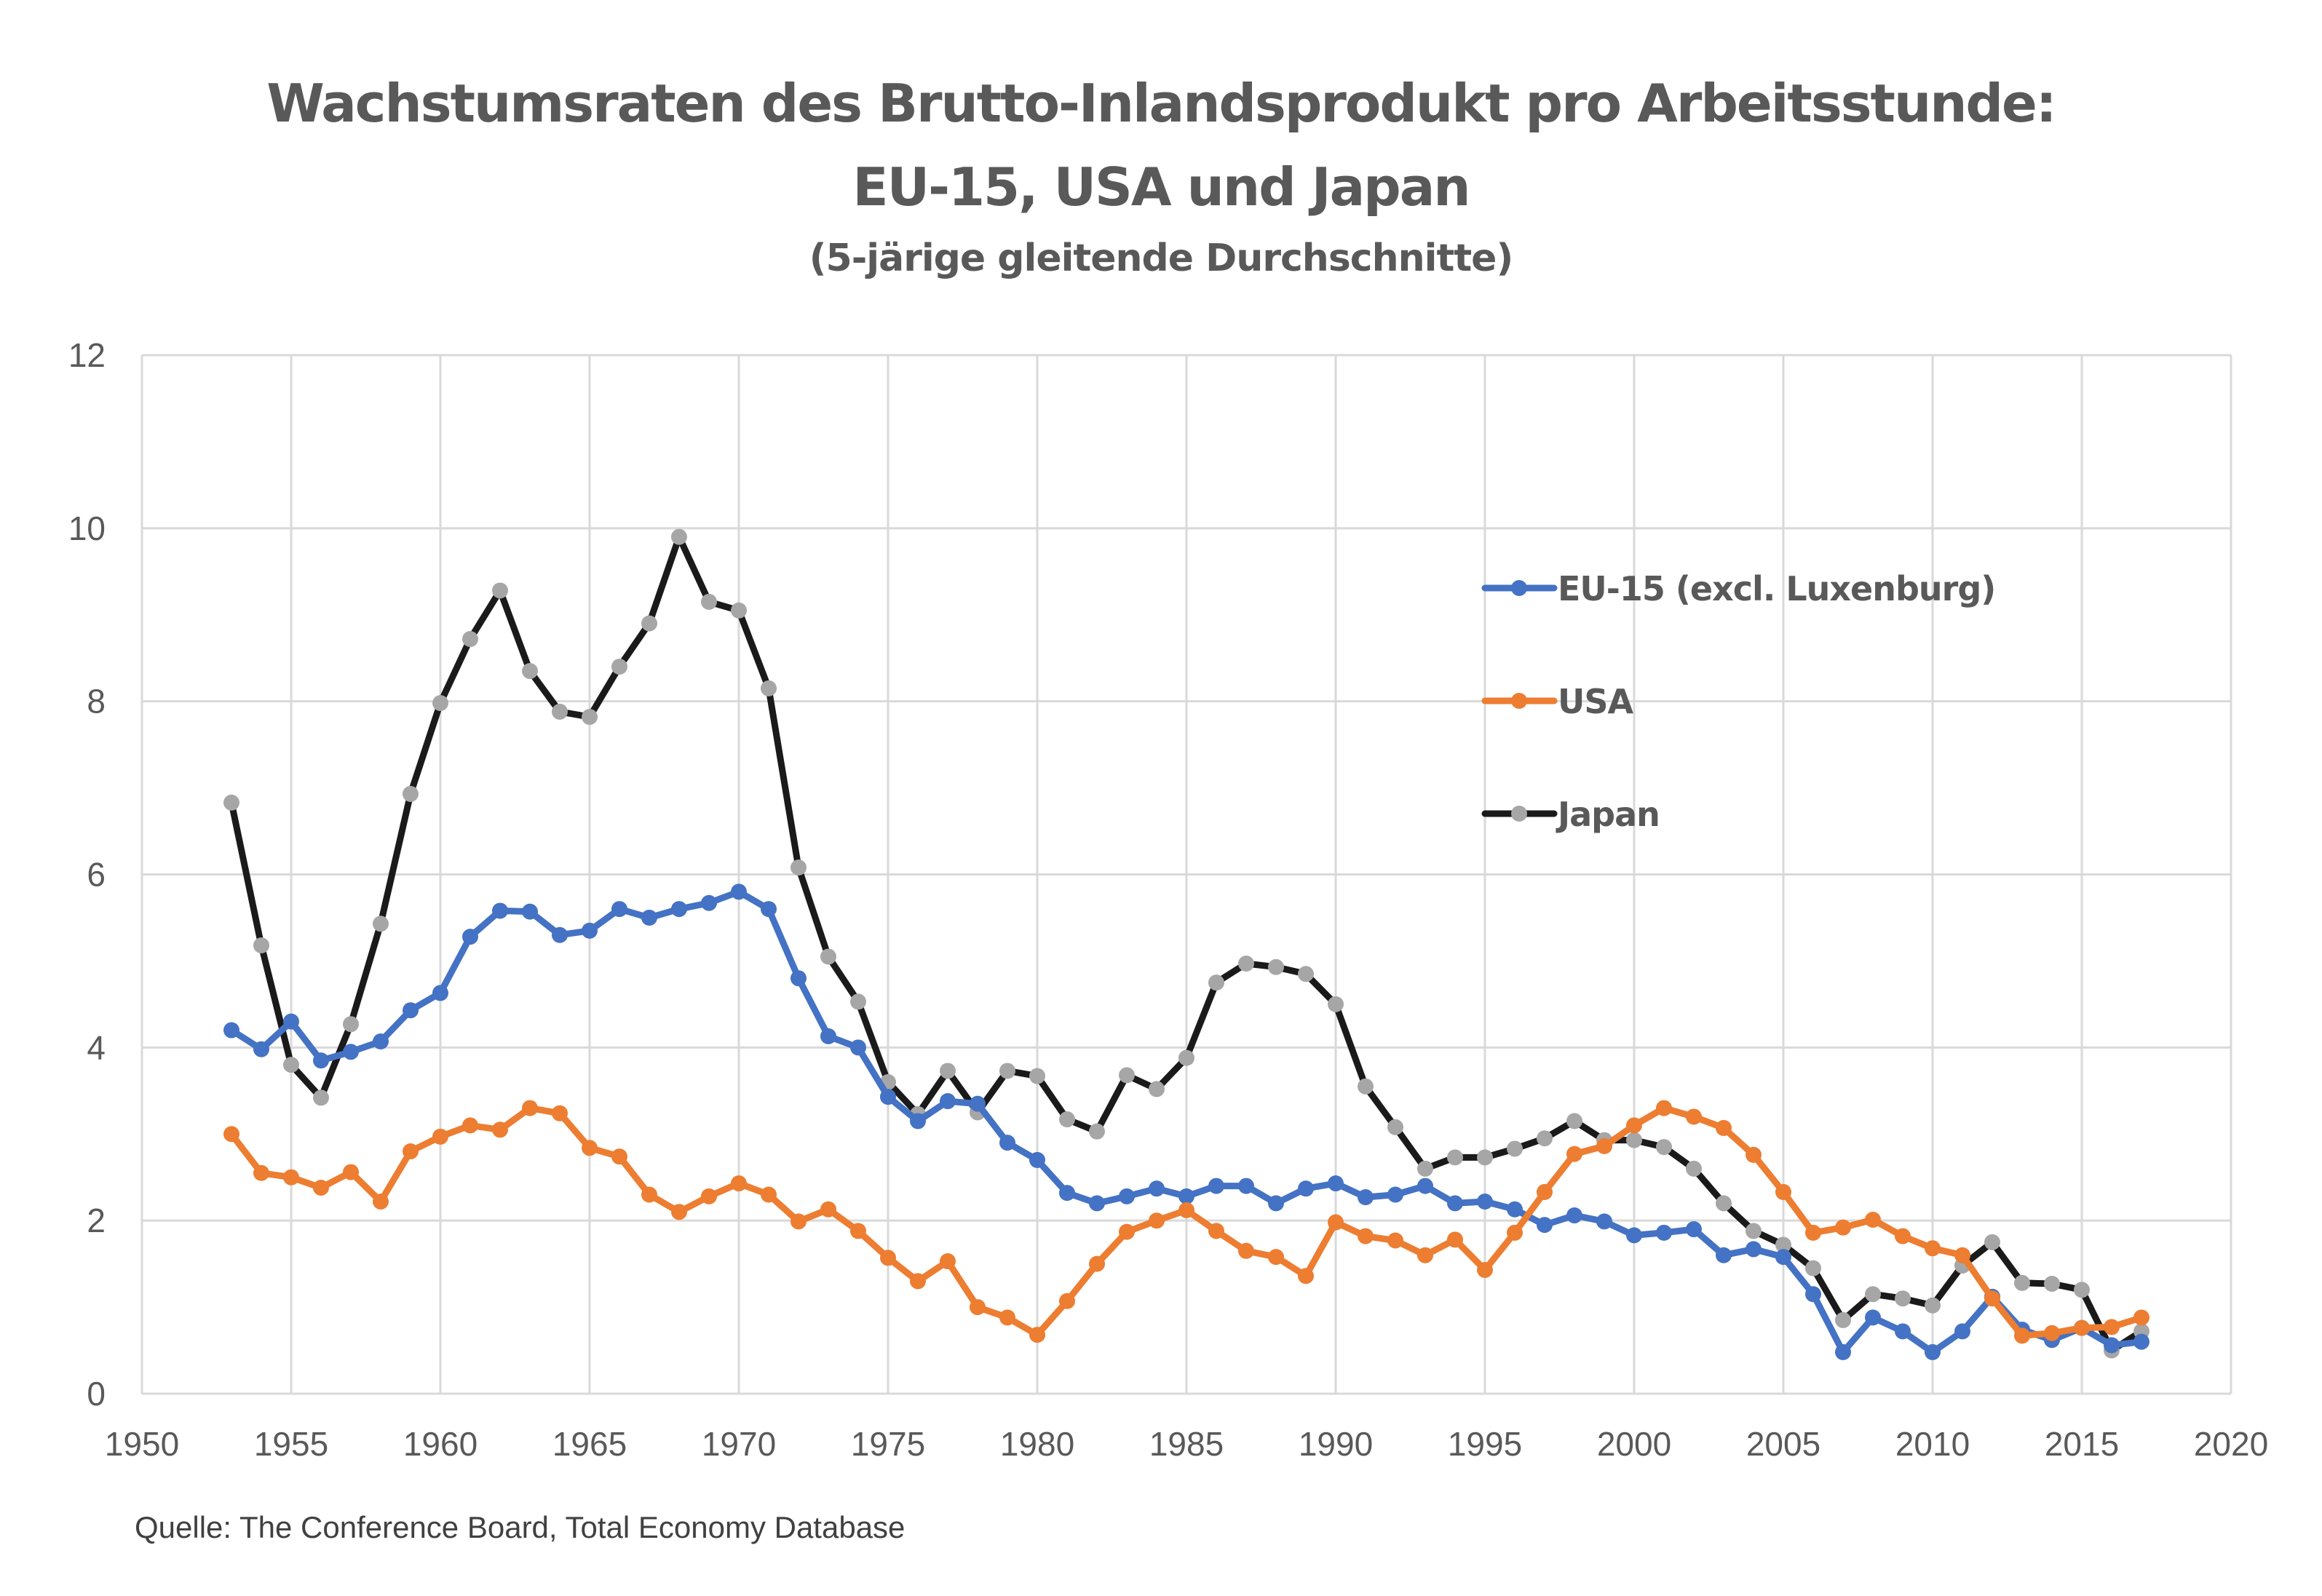 Image resolution: width=2322 pixels, height=1596 pixels. What do you see at coordinates (1395, 1127) in the screenshot?
I see `data-point-2-1992` at bounding box center [1395, 1127].